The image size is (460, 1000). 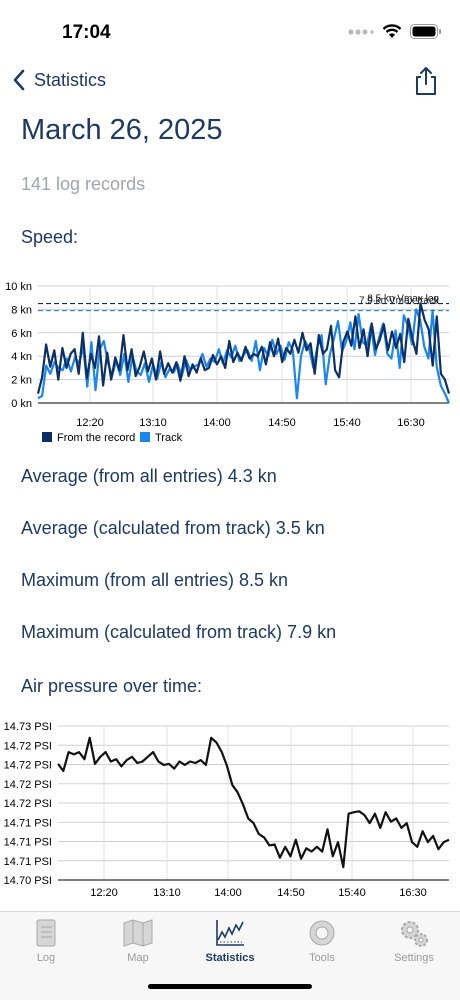 I want to click on speed-reference-label: 7.9 kn Vmax track, so click(x=399, y=301).